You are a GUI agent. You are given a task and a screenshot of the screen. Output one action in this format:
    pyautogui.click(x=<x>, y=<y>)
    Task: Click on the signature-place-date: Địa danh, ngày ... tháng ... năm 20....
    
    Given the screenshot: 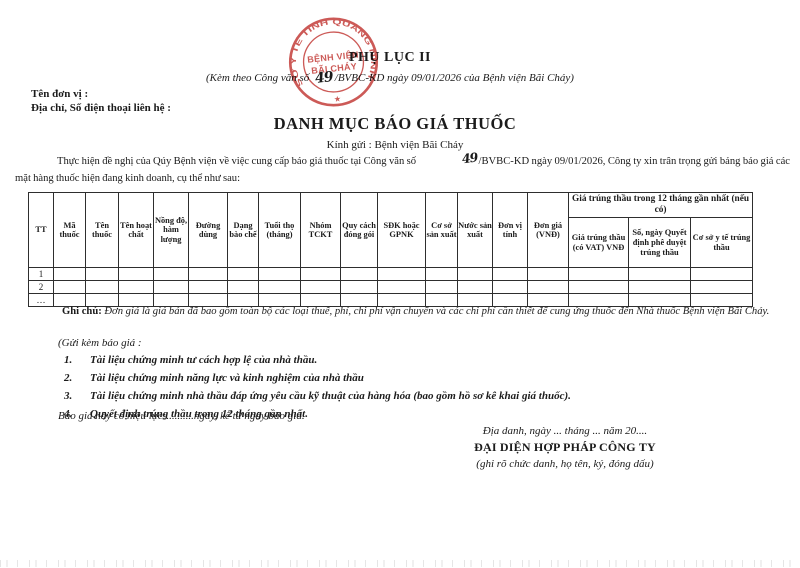 What is the action you would take?
    pyautogui.click(x=565, y=431)
    